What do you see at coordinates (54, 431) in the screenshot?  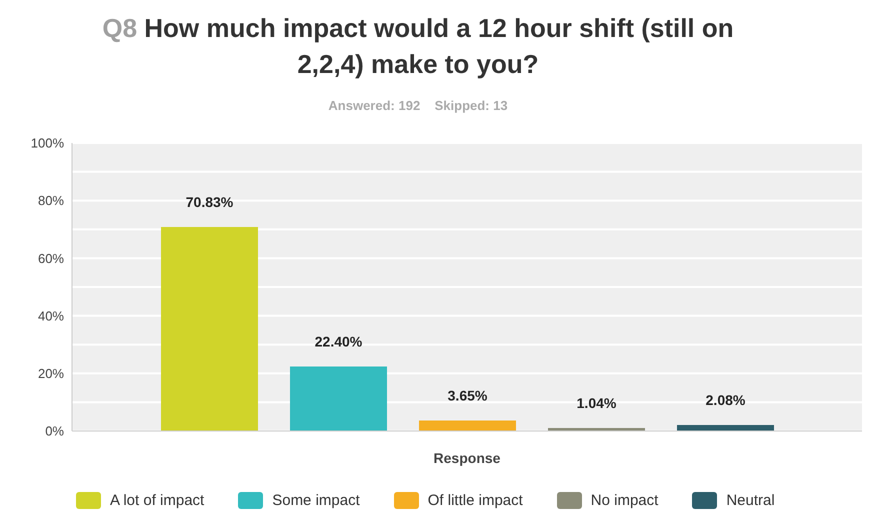 I see `y-tick-label: 0%` at bounding box center [54, 431].